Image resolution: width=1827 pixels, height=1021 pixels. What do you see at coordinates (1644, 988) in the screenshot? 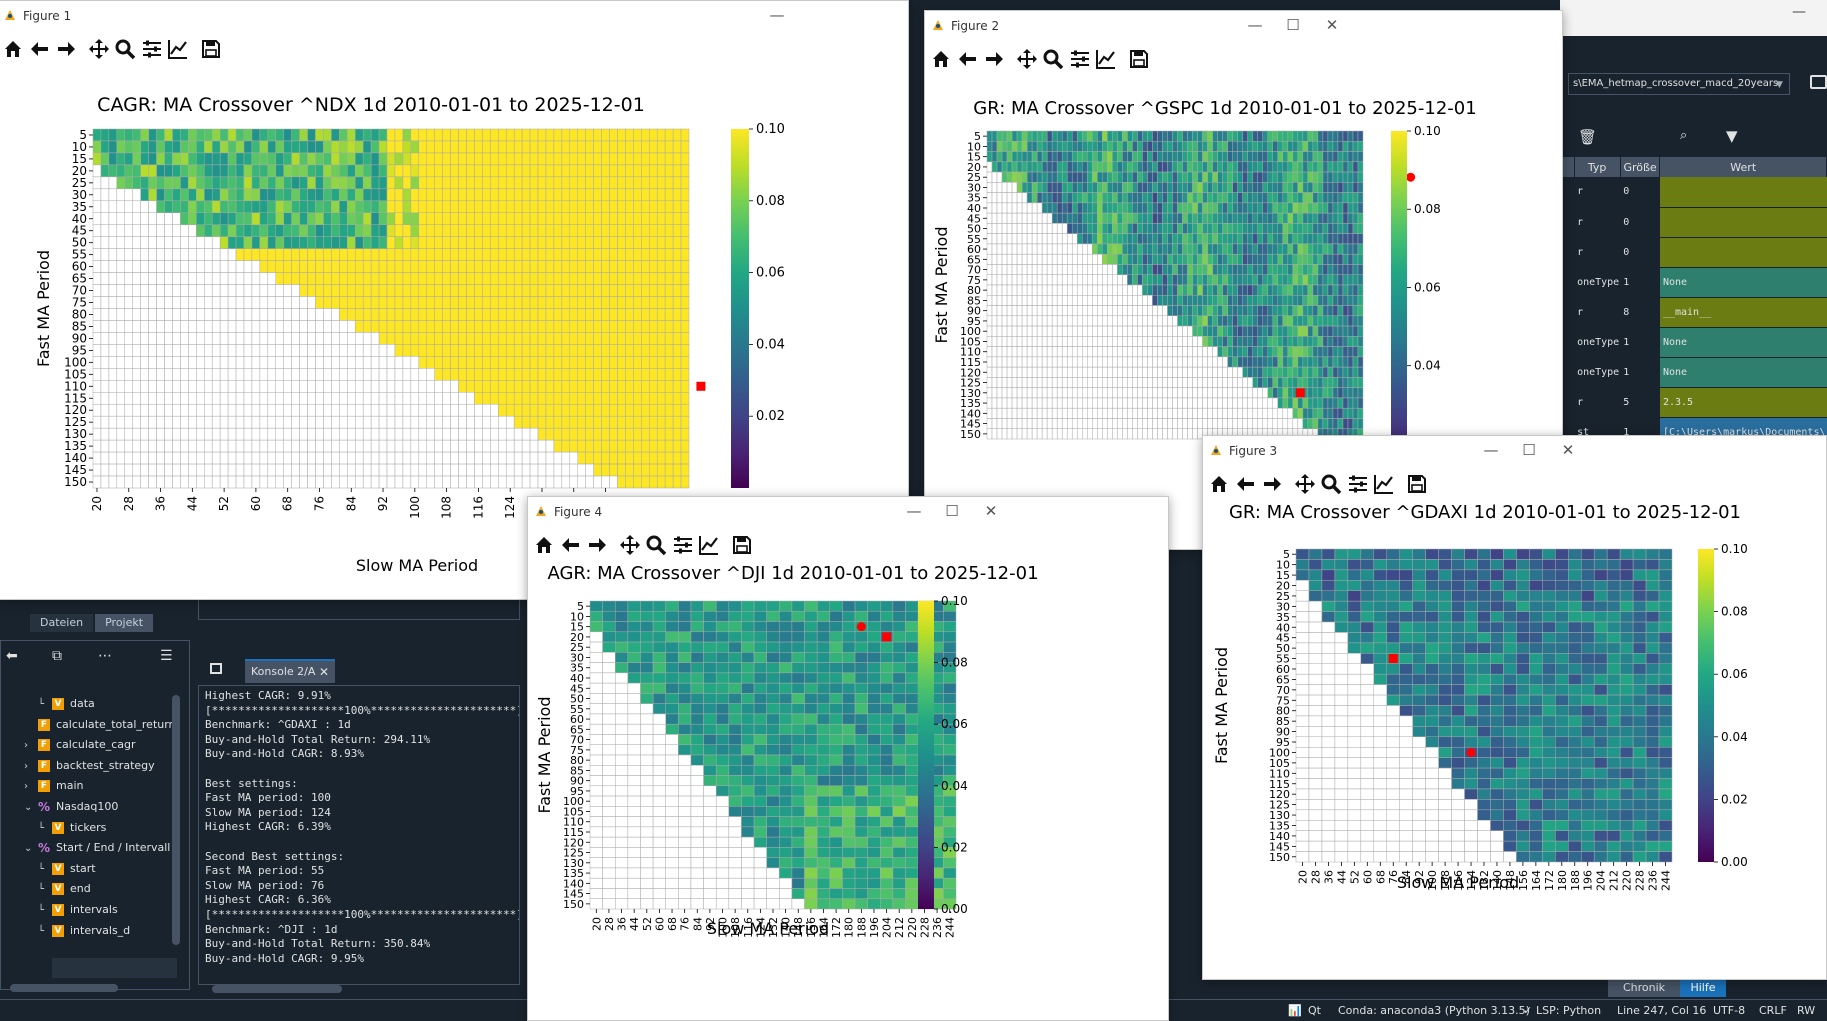
I see `tab-history: Chronik` at bounding box center [1644, 988].